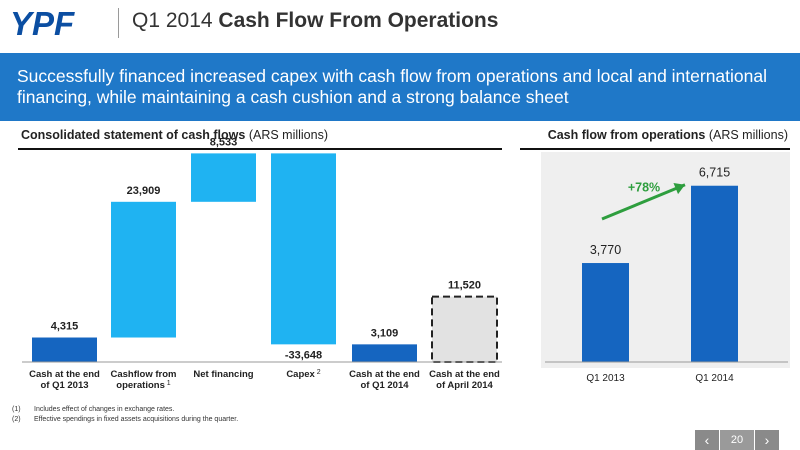 This screenshot has height=450, width=800. What do you see at coordinates (655, 149) in the screenshot?
I see `section-rule-right` at bounding box center [655, 149].